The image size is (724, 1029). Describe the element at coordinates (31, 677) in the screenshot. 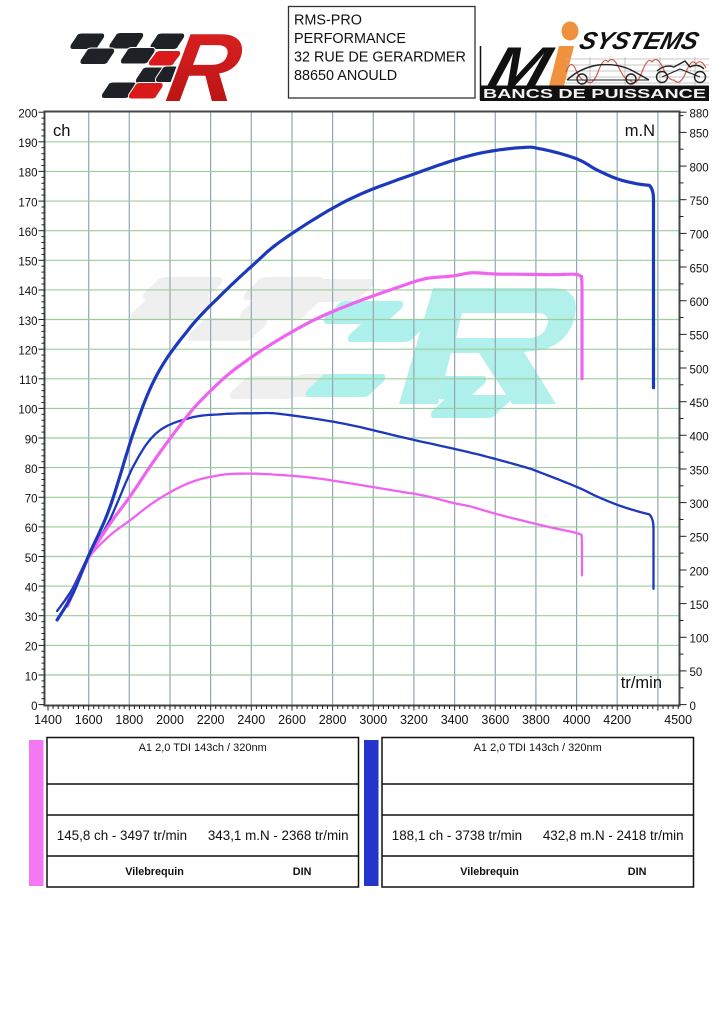

I see `svg-text: 10` at that location.